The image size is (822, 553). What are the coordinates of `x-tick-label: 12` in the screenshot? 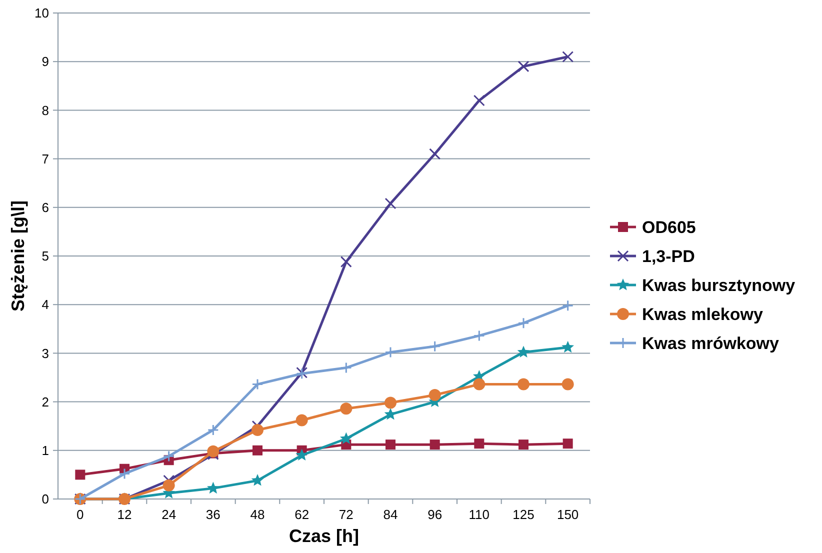 It's located at (124, 514).